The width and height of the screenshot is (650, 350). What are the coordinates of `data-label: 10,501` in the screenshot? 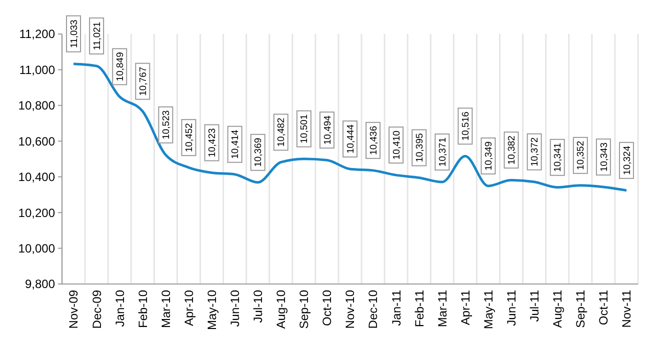 It's located at (304, 129).